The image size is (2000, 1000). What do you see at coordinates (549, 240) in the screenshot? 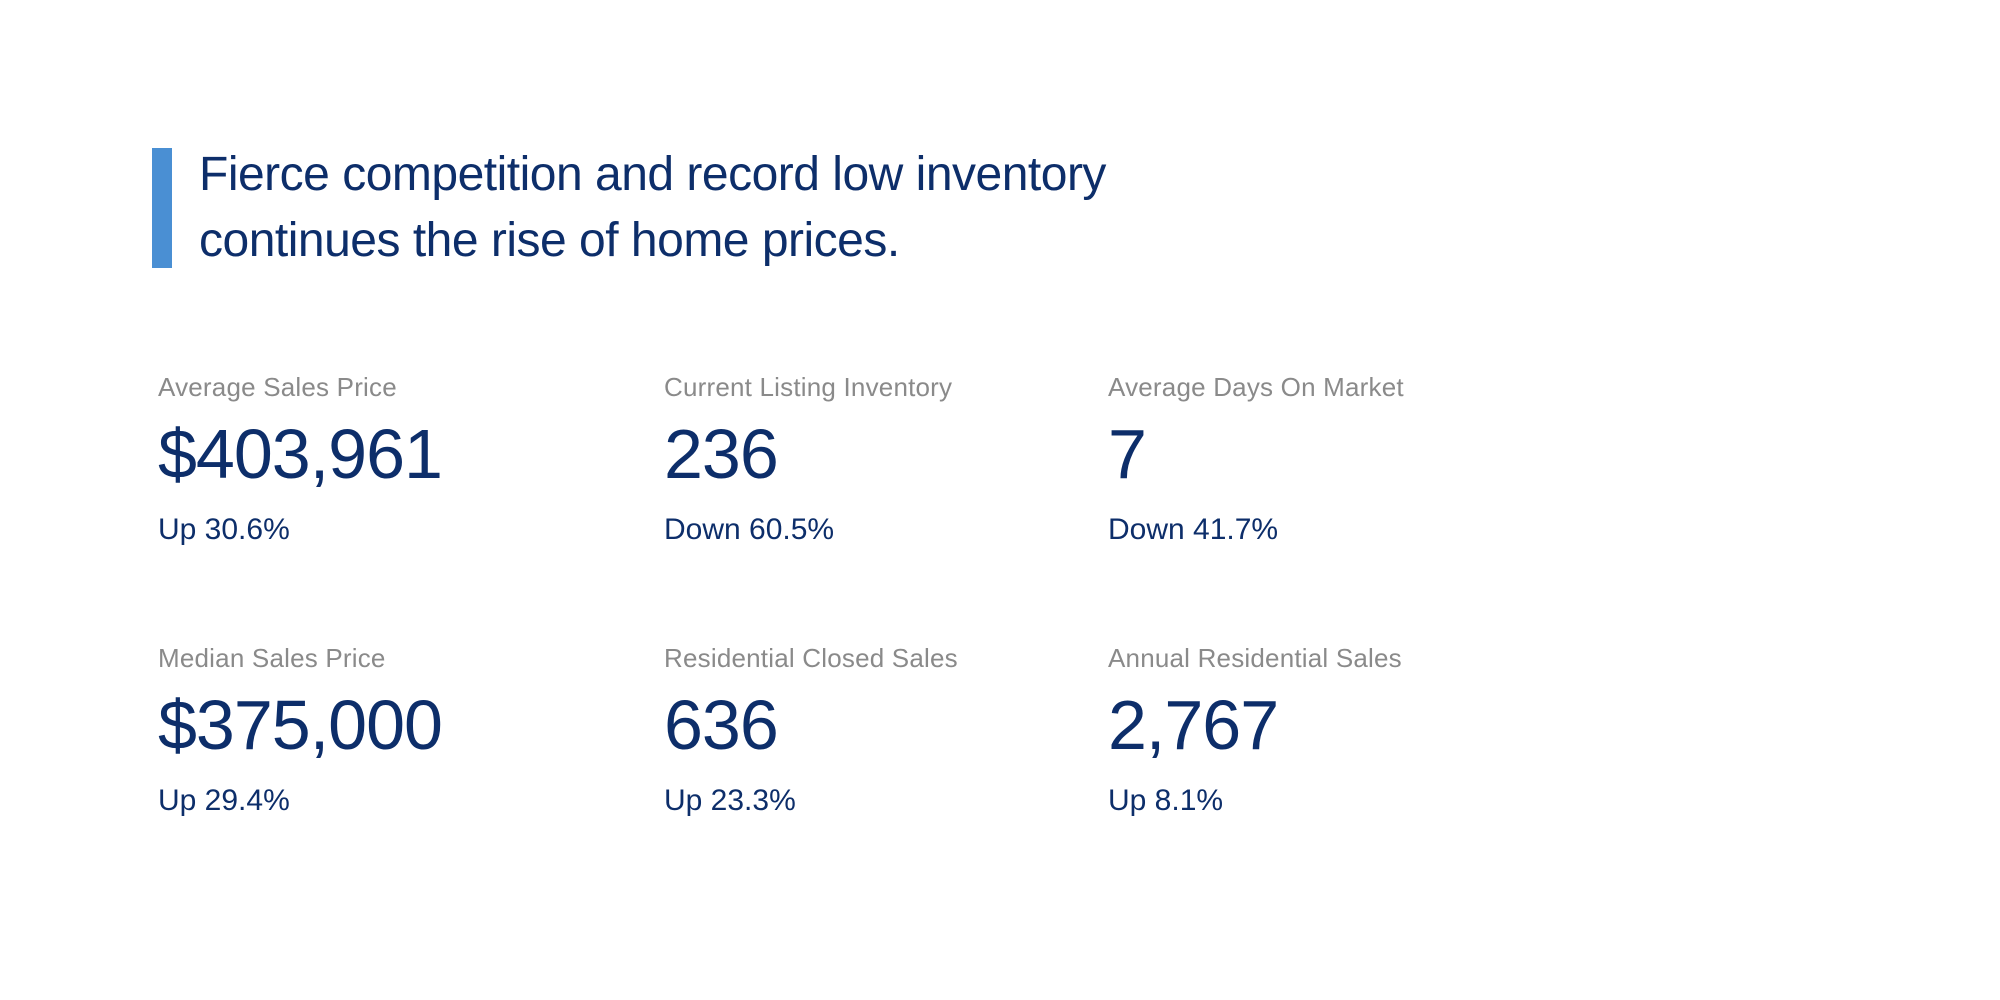
I see `headline-line-2: continues the rise of home prices.` at bounding box center [549, 240].